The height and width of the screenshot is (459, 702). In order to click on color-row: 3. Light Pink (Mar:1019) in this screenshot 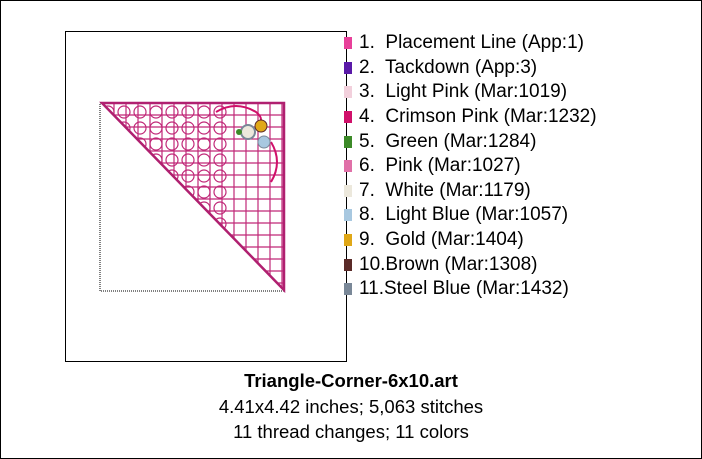, I will do `click(470, 92)`.